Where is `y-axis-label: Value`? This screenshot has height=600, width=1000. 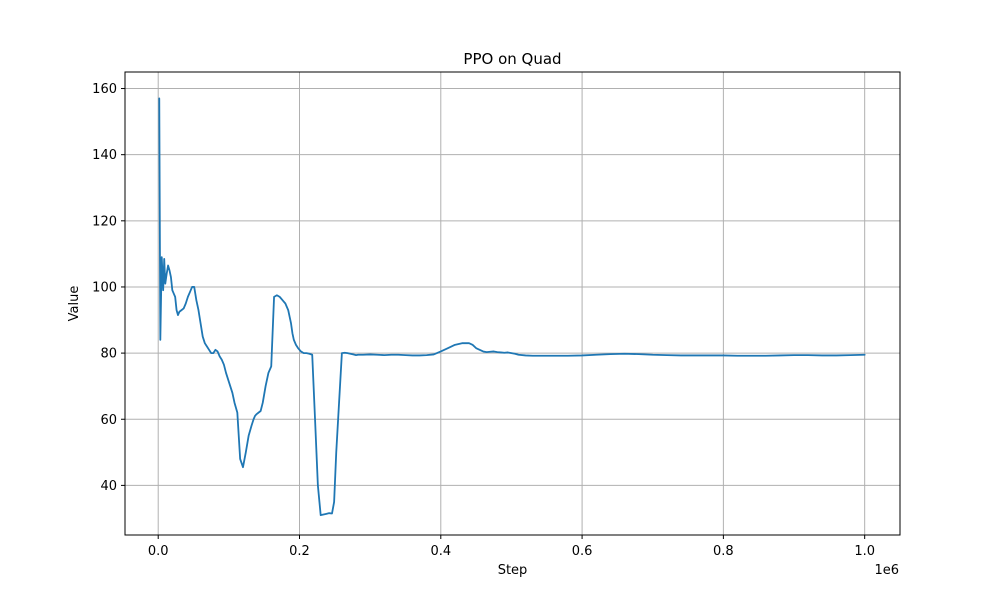 y-axis-label: Value is located at coordinates (74, 304).